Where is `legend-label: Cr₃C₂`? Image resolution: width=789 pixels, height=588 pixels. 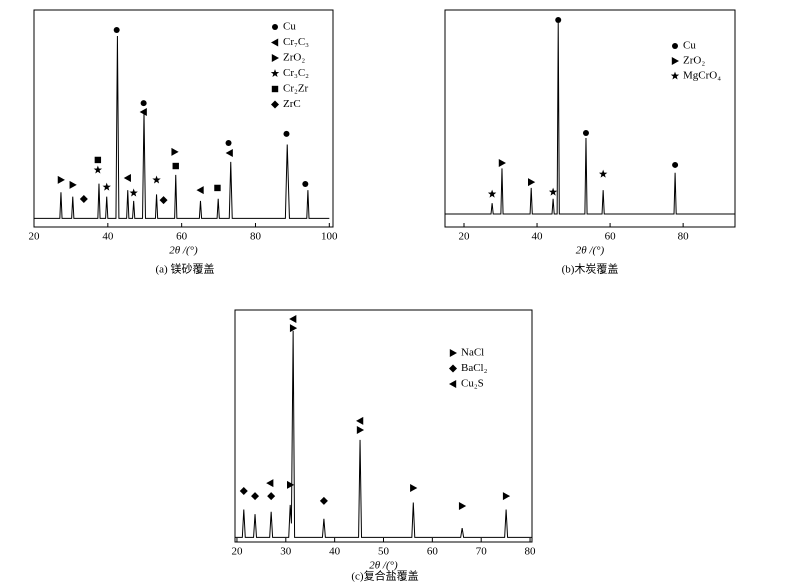
legend-label: Cr₃C₂ is located at coordinates (296, 73).